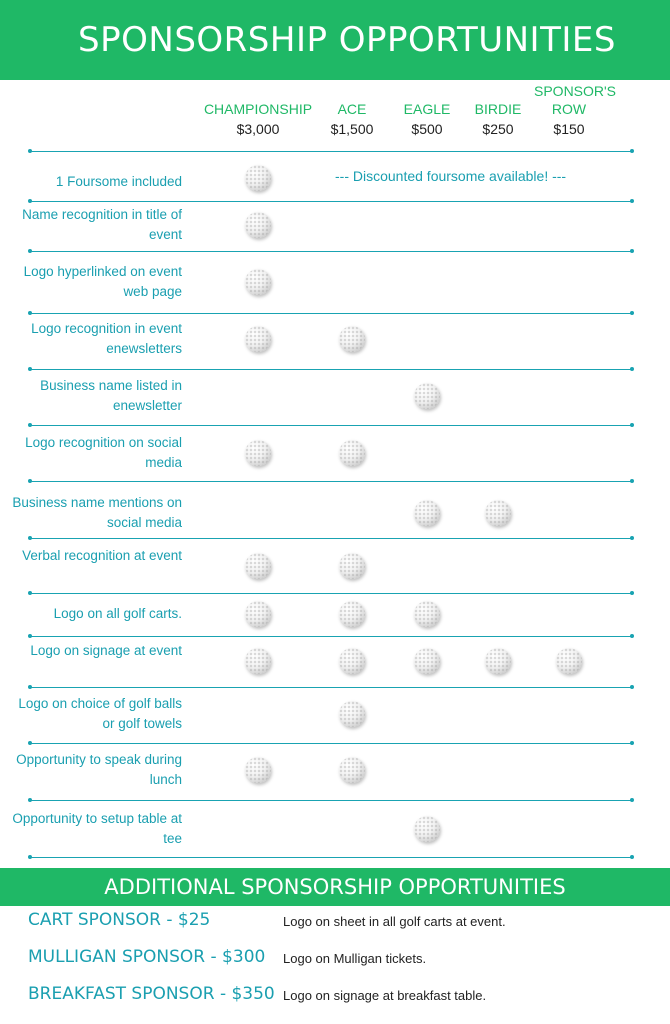 The image size is (670, 1024). Describe the element at coordinates (347, 40) in the screenshot. I see `page-title: SPONSORSHIP OPPORTUNITIES` at that location.